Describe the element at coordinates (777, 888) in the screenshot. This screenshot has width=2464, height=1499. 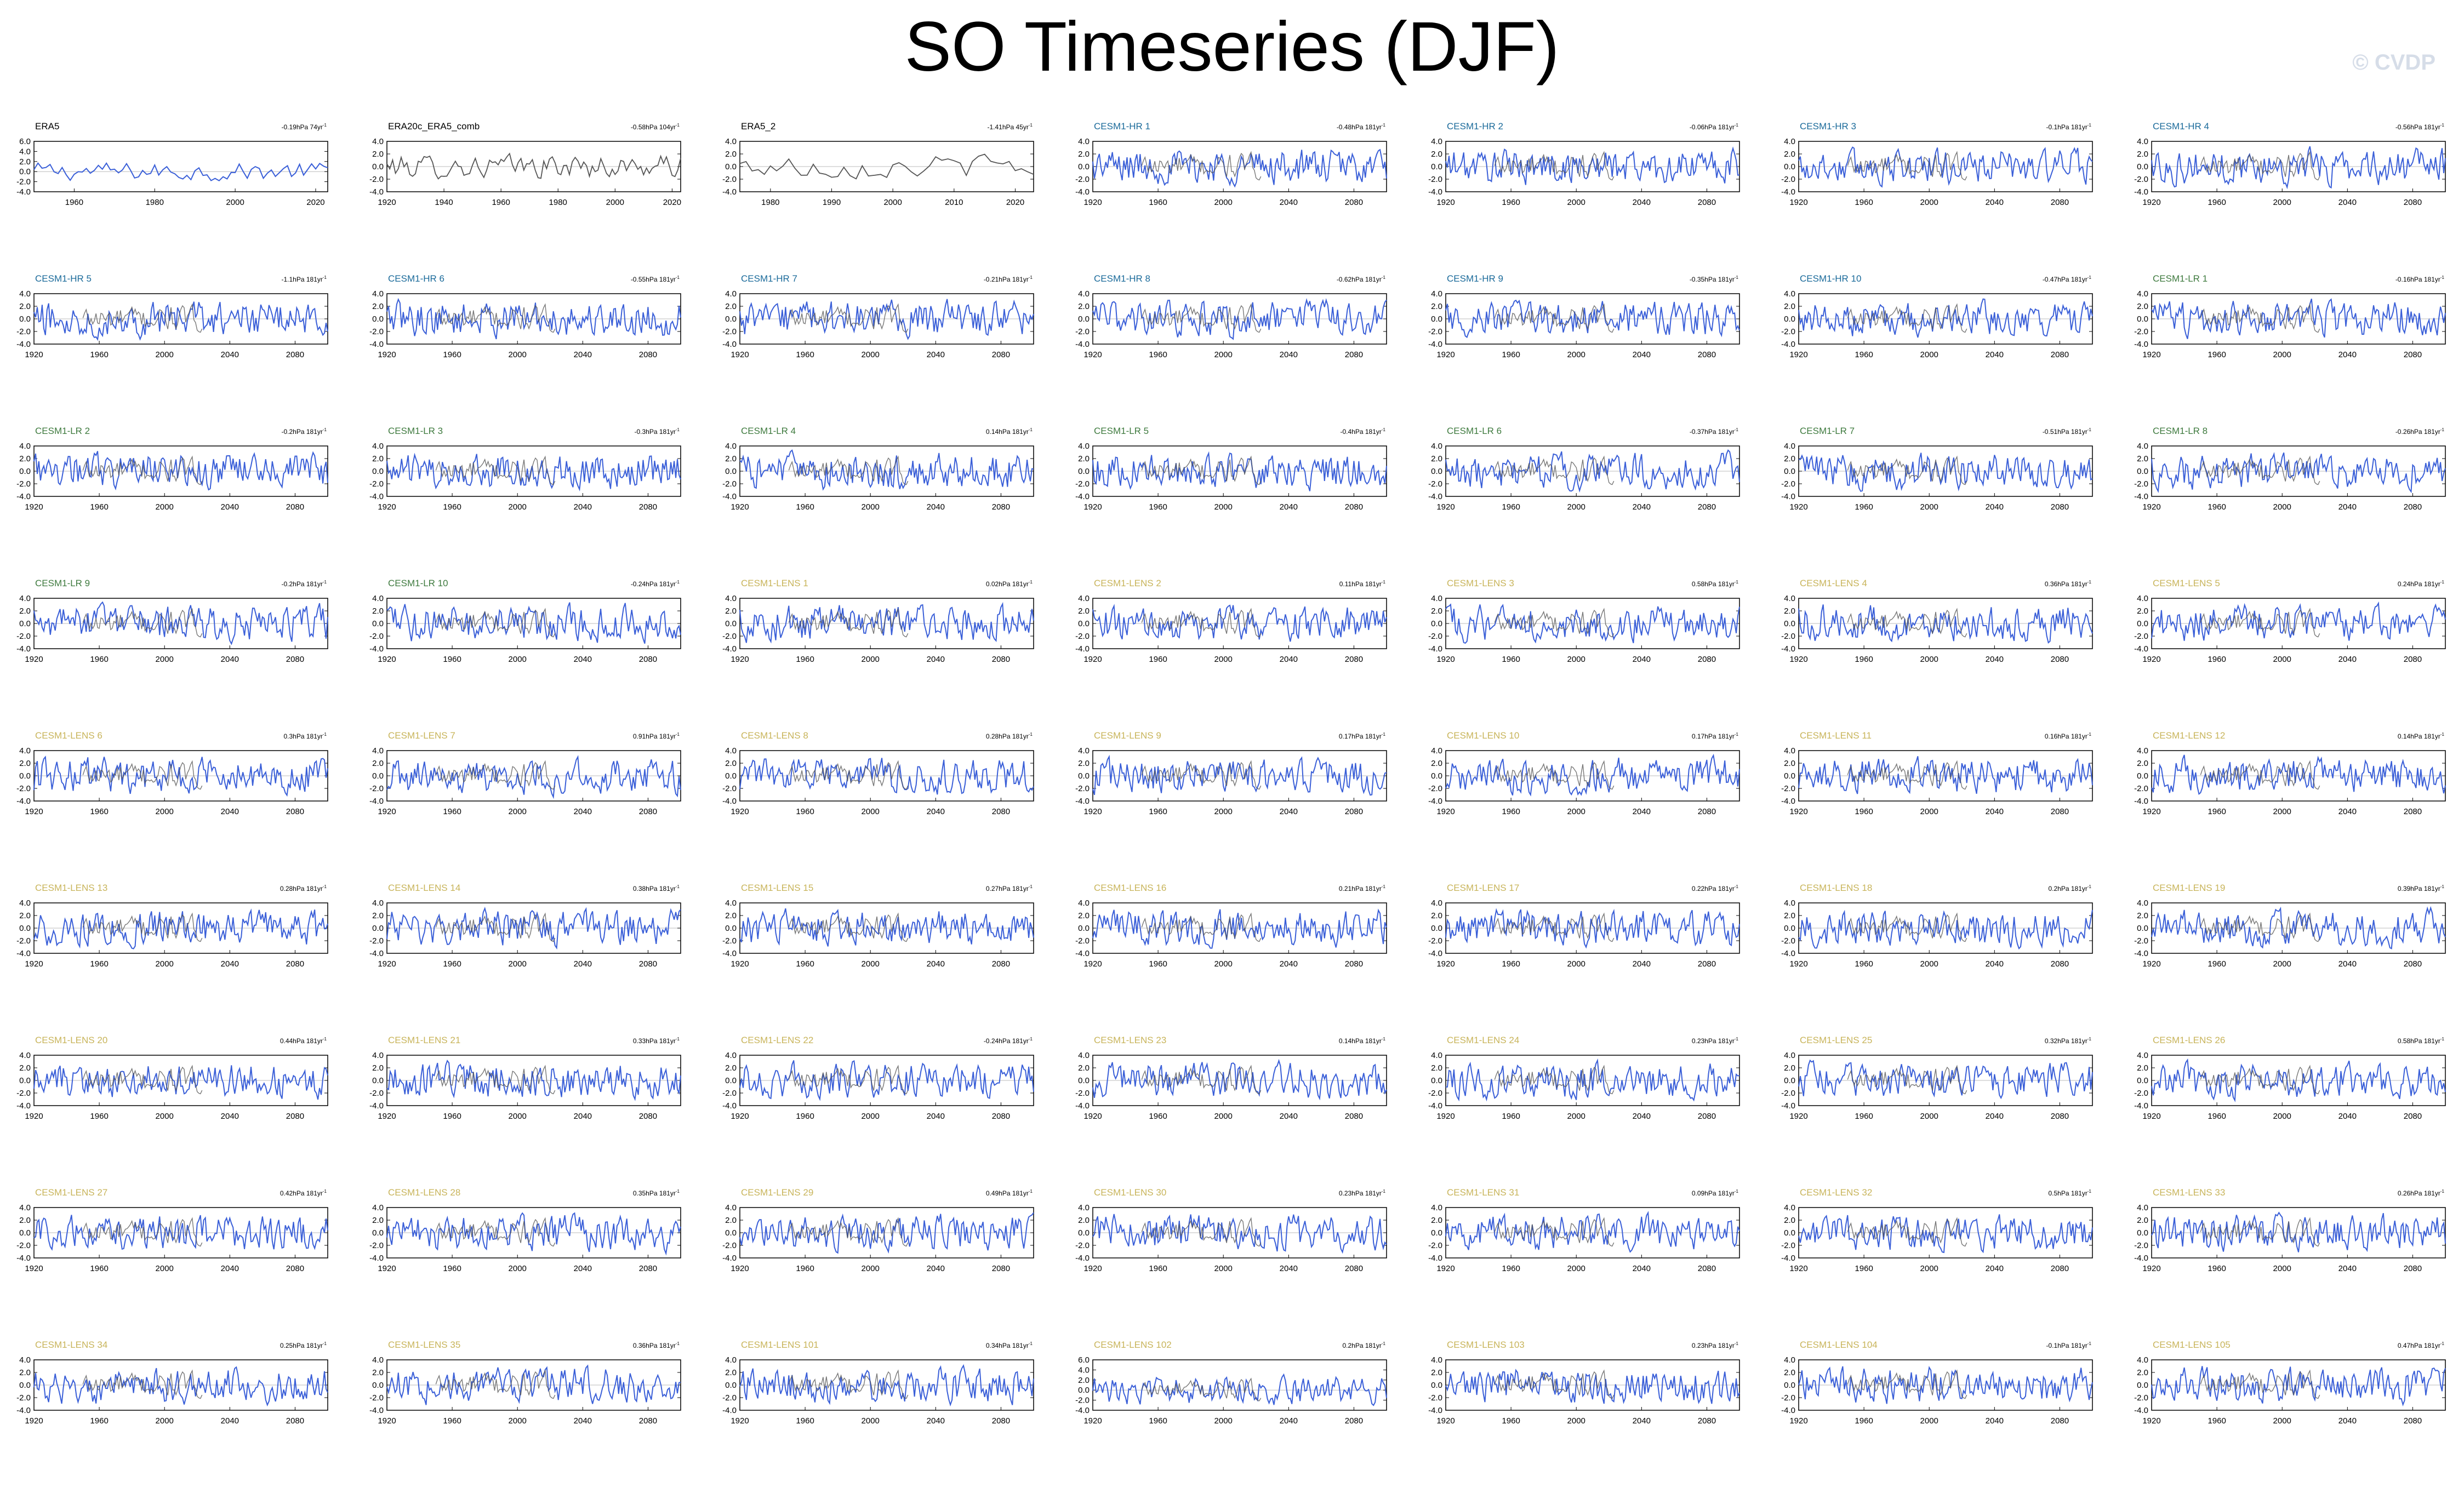
I see `panel-title: CESM1-LENS 15` at that location.